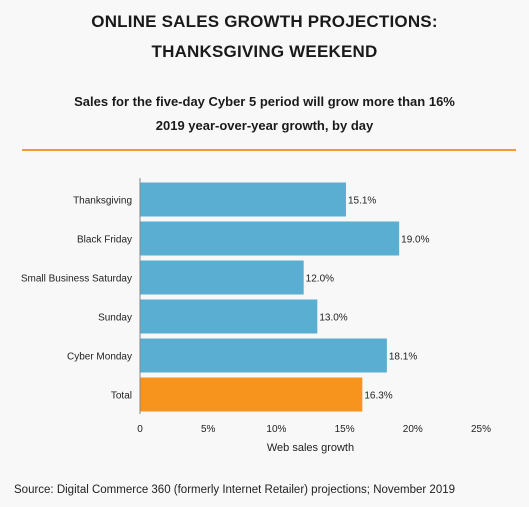  What do you see at coordinates (362, 201) in the screenshot?
I see `data-label-thanksgiving: 15.1%` at bounding box center [362, 201].